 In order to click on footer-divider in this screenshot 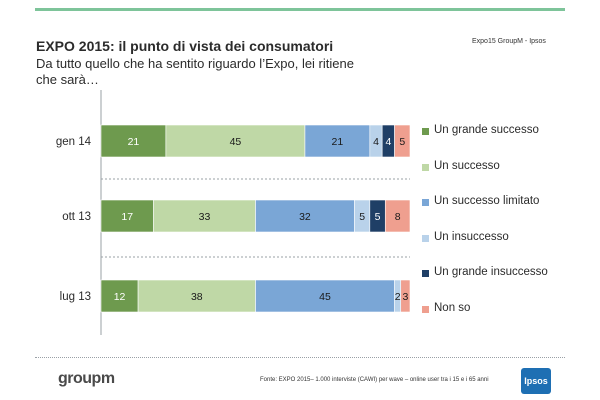, I will do `click(300, 357)`.